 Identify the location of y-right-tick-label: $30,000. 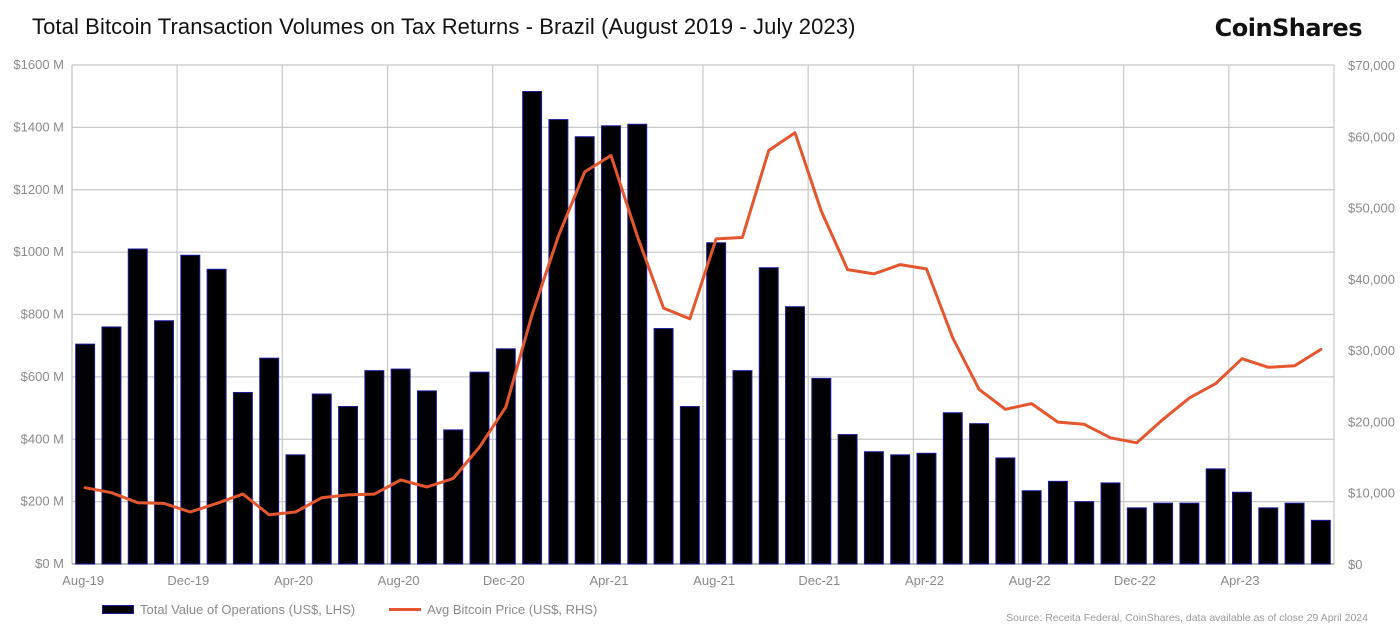
(1371, 350).